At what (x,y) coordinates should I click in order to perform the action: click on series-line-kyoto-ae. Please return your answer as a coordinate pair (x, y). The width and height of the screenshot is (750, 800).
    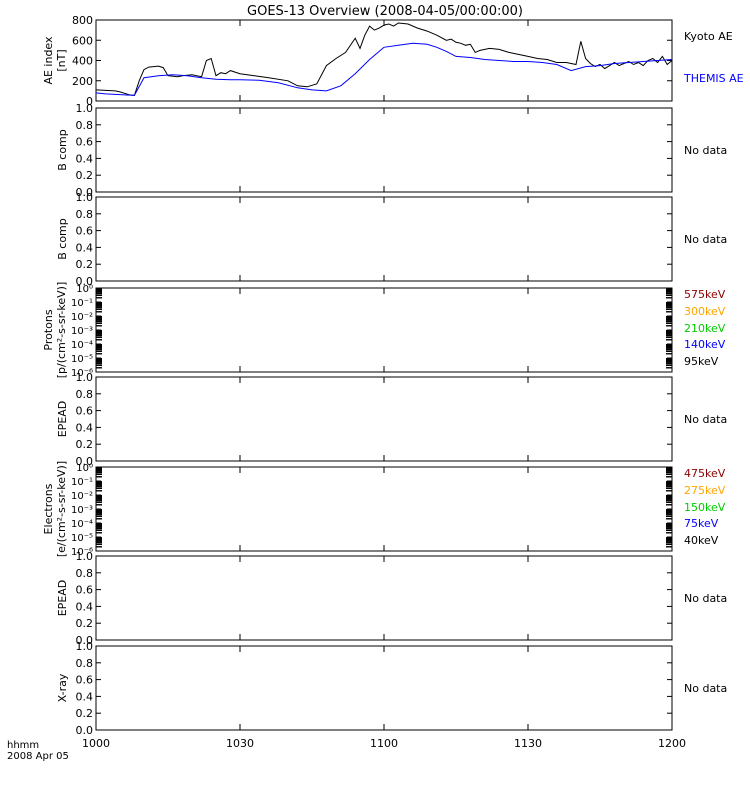
    Looking at the image, I should click on (384, 59).